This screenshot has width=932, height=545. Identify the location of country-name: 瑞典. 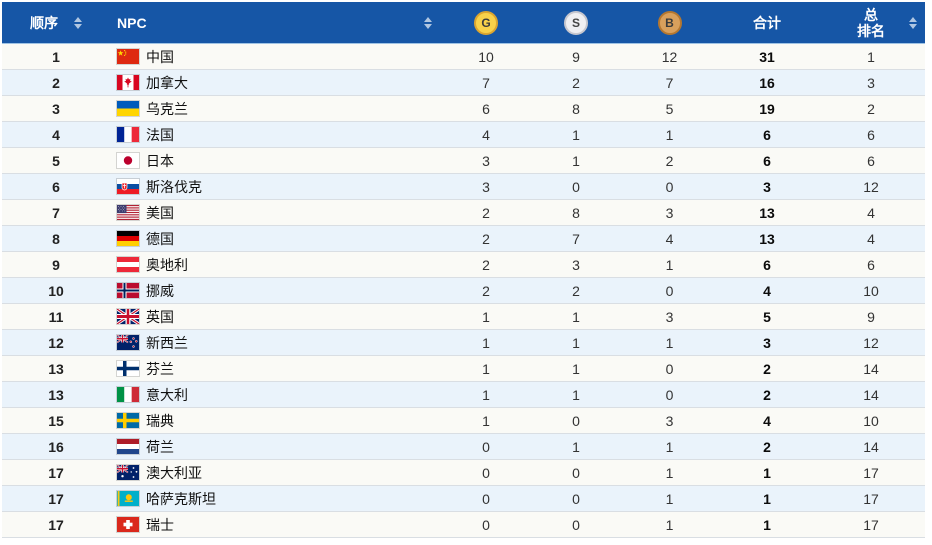
(160, 420).